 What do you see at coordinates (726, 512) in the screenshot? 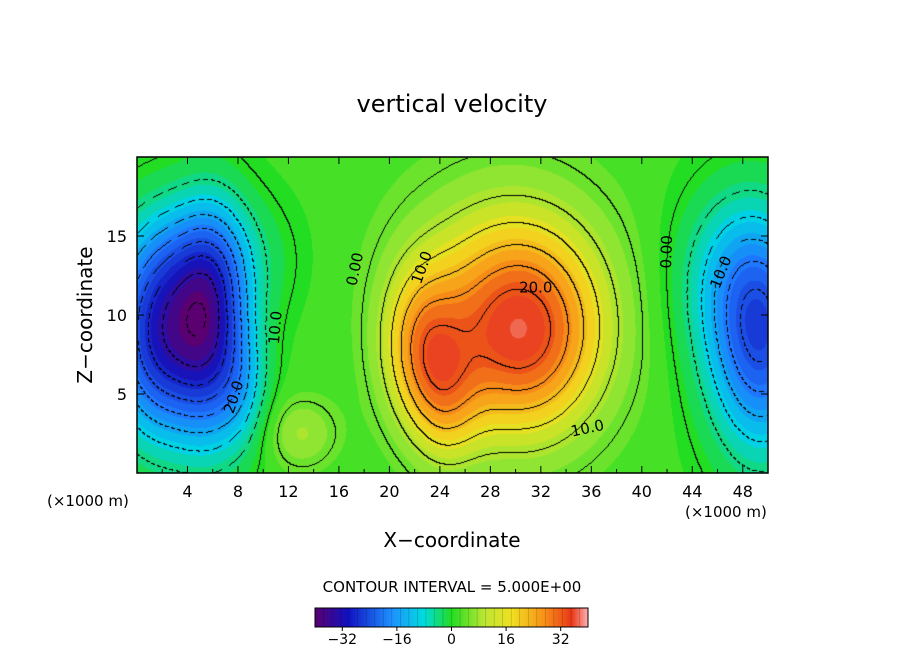
I see `x-unit-right: (×1000 m)` at bounding box center [726, 512].